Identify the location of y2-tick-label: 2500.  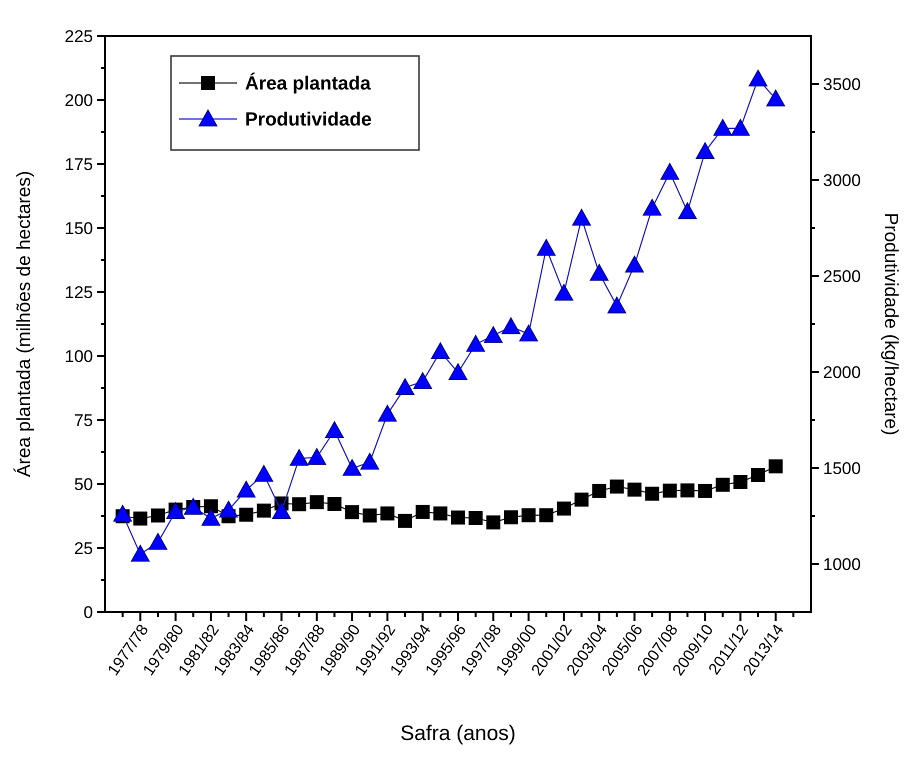
(842, 276).